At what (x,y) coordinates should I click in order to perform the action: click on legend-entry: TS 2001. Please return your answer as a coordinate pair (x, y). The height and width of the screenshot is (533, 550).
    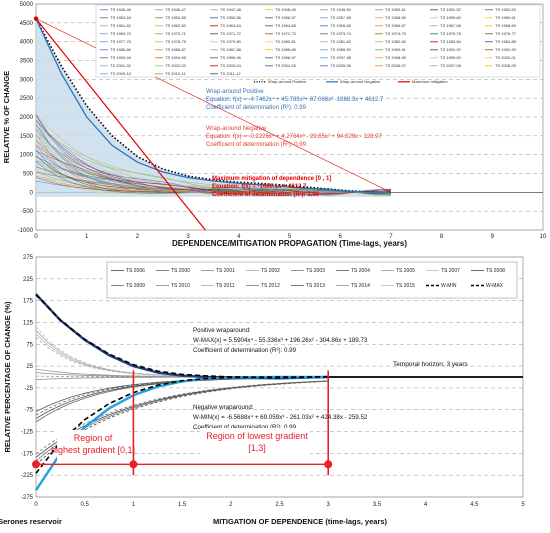
    Looking at the image, I should click on (225, 271).